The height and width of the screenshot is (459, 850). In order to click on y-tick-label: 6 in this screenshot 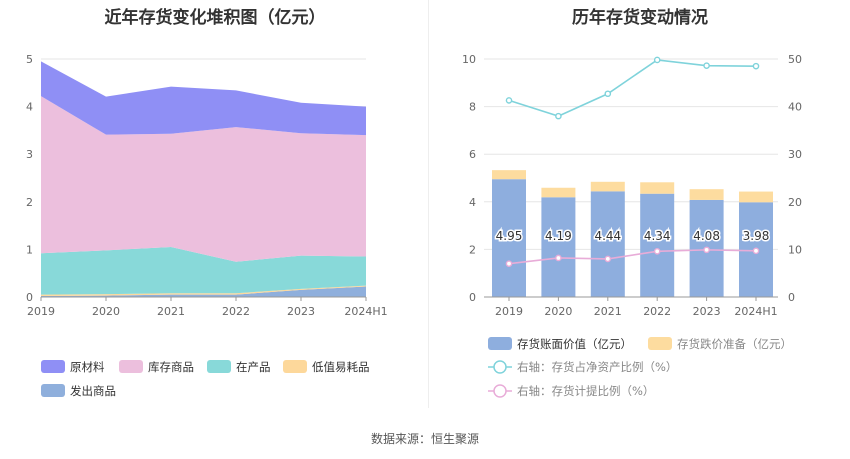, I will do `click(472, 154)`.